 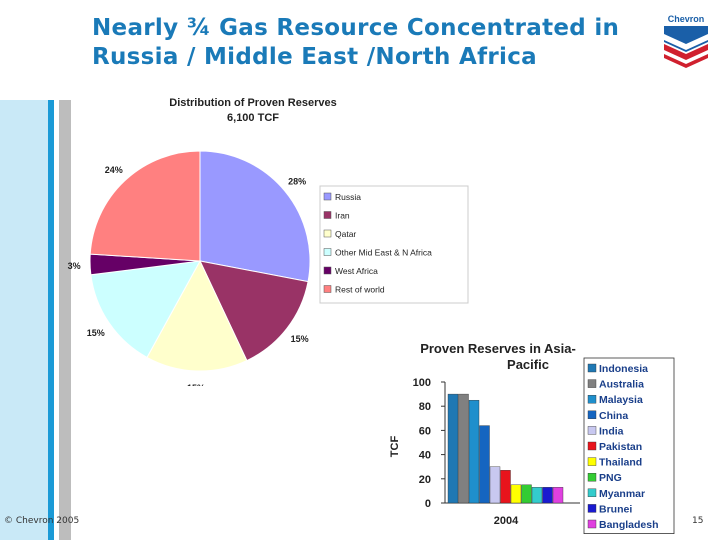 What do you see at coordinates (516, 494) in the screenshot?
I see `bar-thailand` at bounding box center [516, 494].